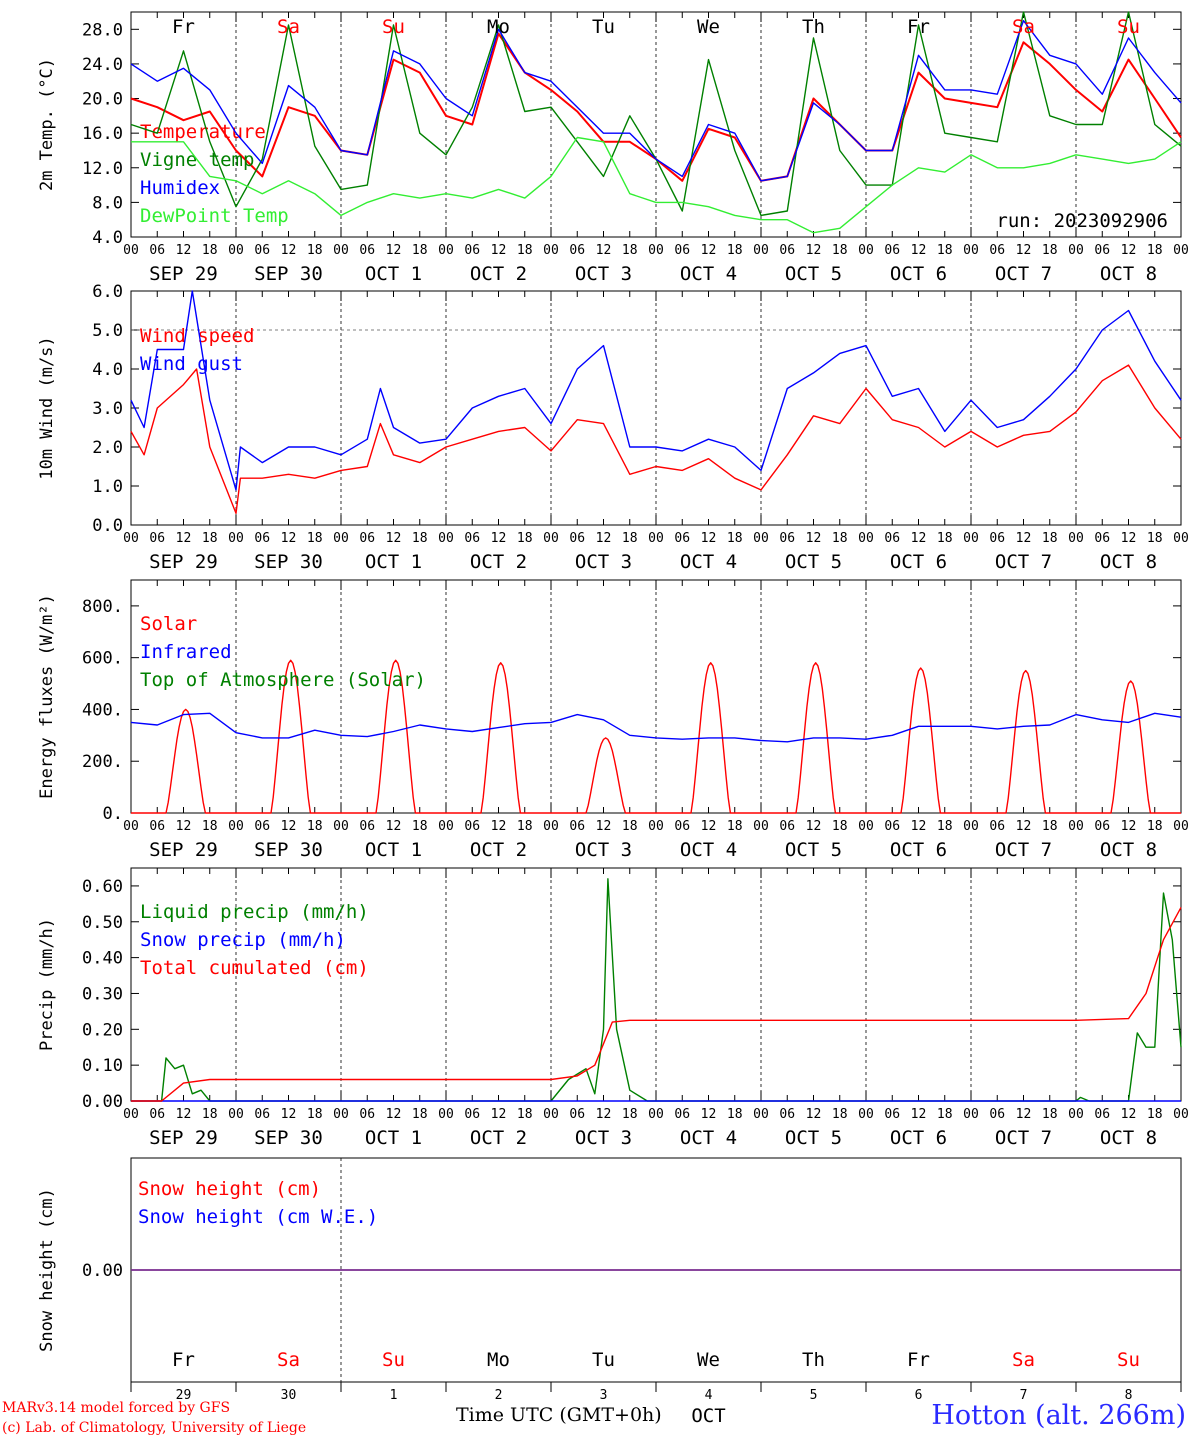 The width and height of the screenshot is (1194, 1440). I want to click on date-label: SEP 29, so click(183, 1138).